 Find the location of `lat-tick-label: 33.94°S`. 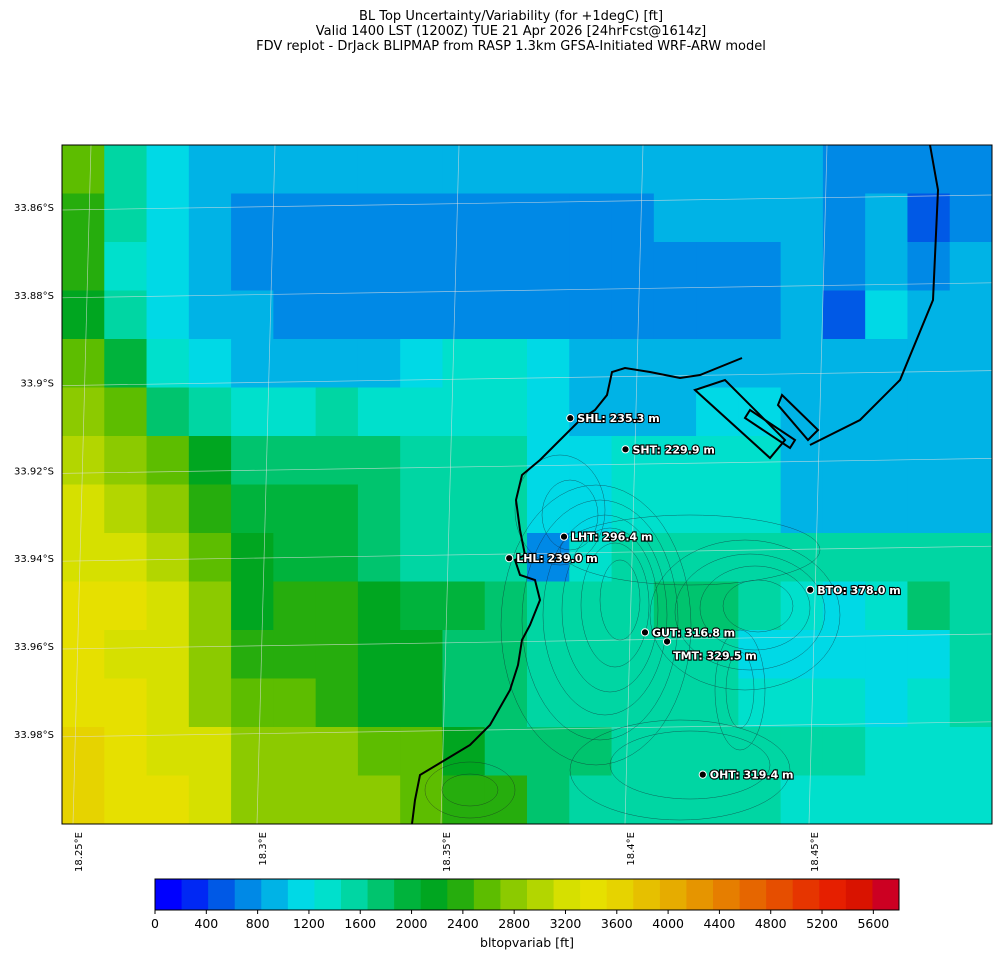

lat-tick-label: 33.94°S is located at coordinates (34, 559).